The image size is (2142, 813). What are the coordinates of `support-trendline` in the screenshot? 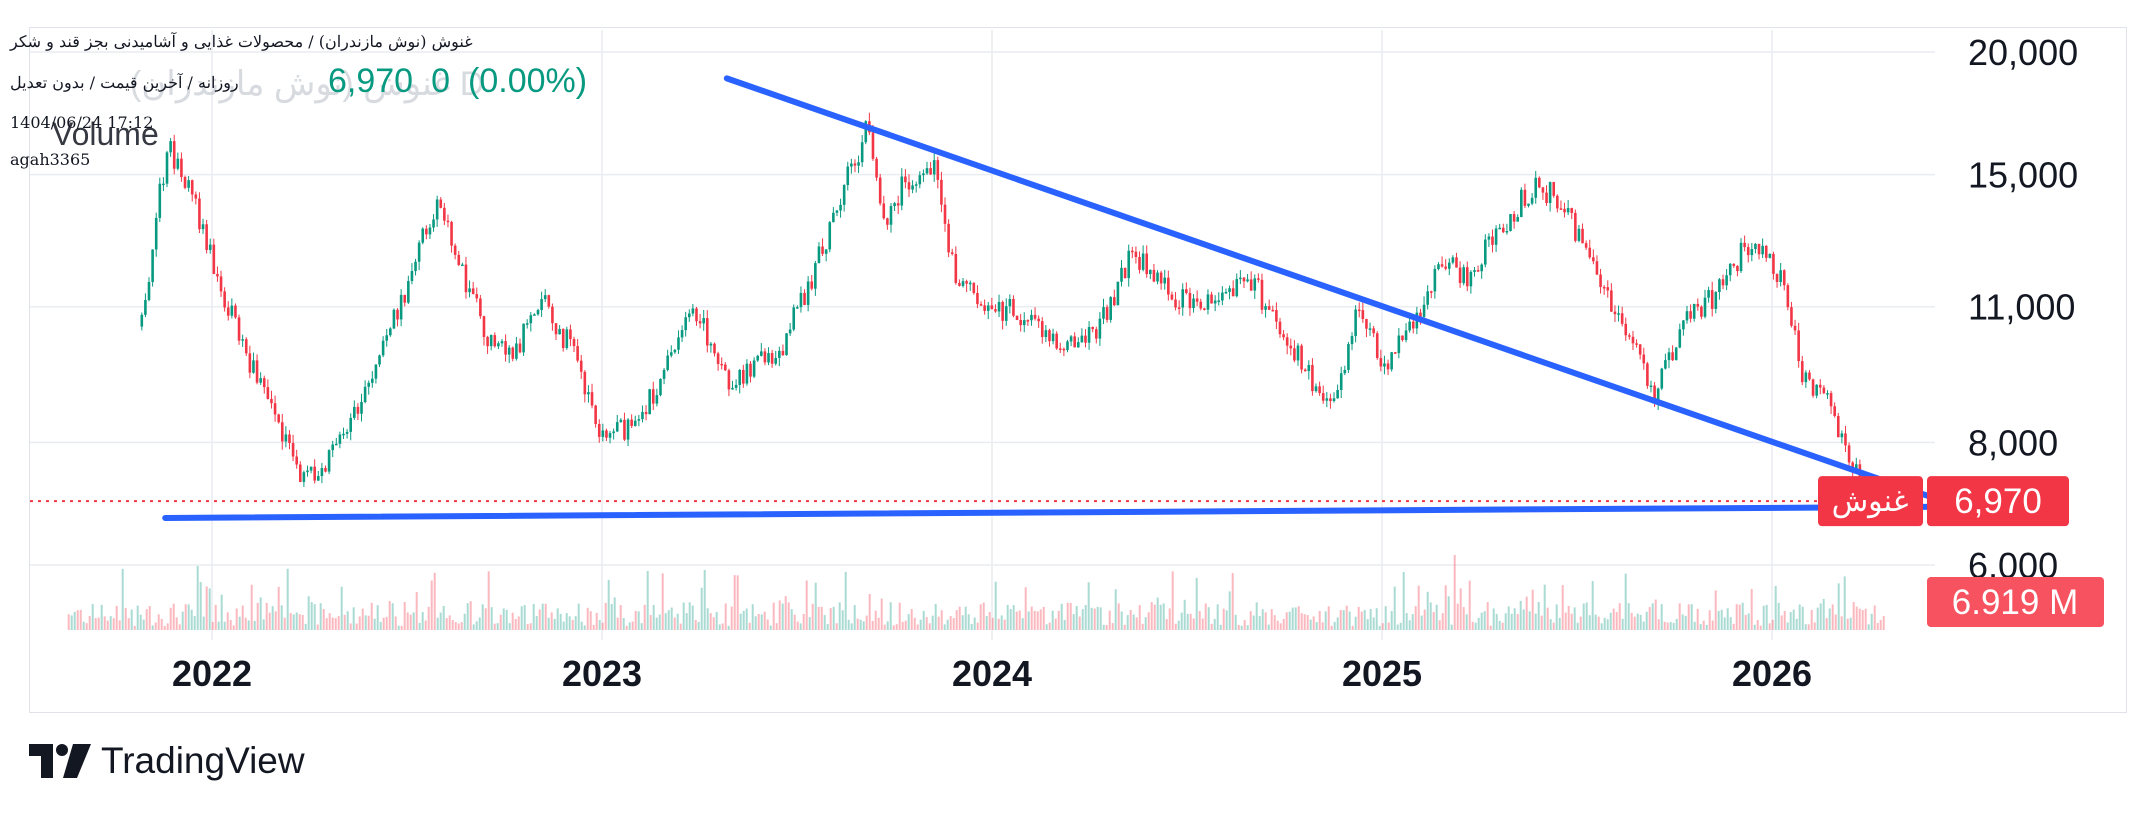 It's located at (1062, 512).